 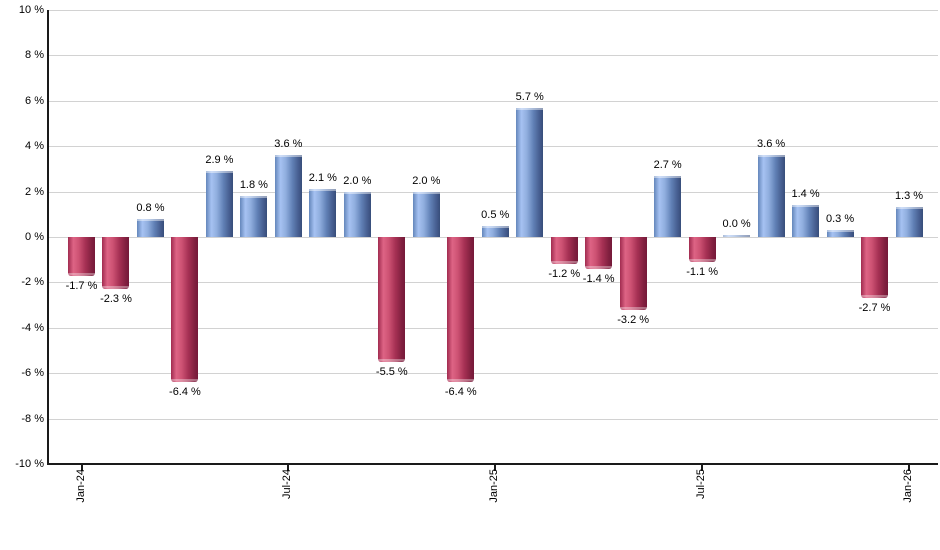 I want to click on y-axis-label: -2 %, so click(x=32, y=282).